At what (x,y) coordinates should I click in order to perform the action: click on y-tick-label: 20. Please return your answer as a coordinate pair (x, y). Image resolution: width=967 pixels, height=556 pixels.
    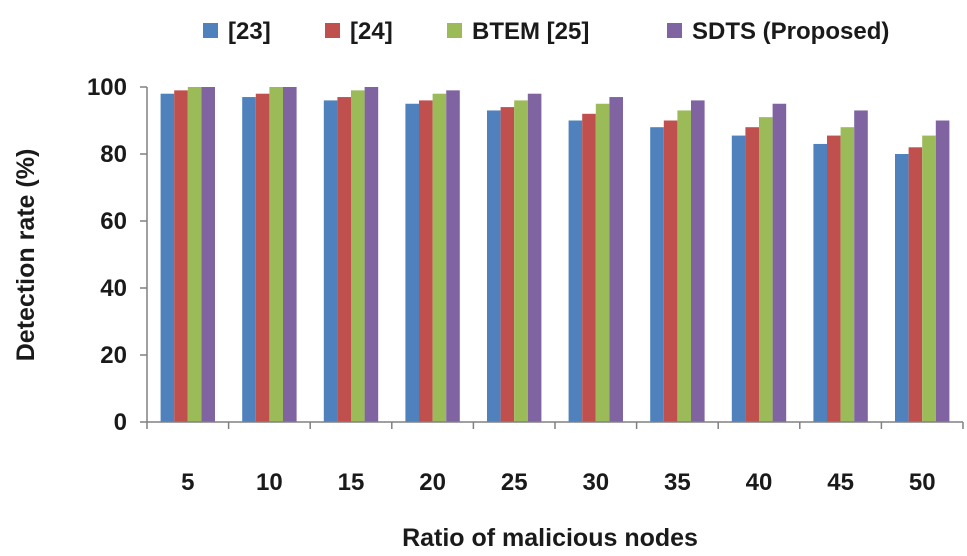
    Looking at the image, I should click on (113, 355).